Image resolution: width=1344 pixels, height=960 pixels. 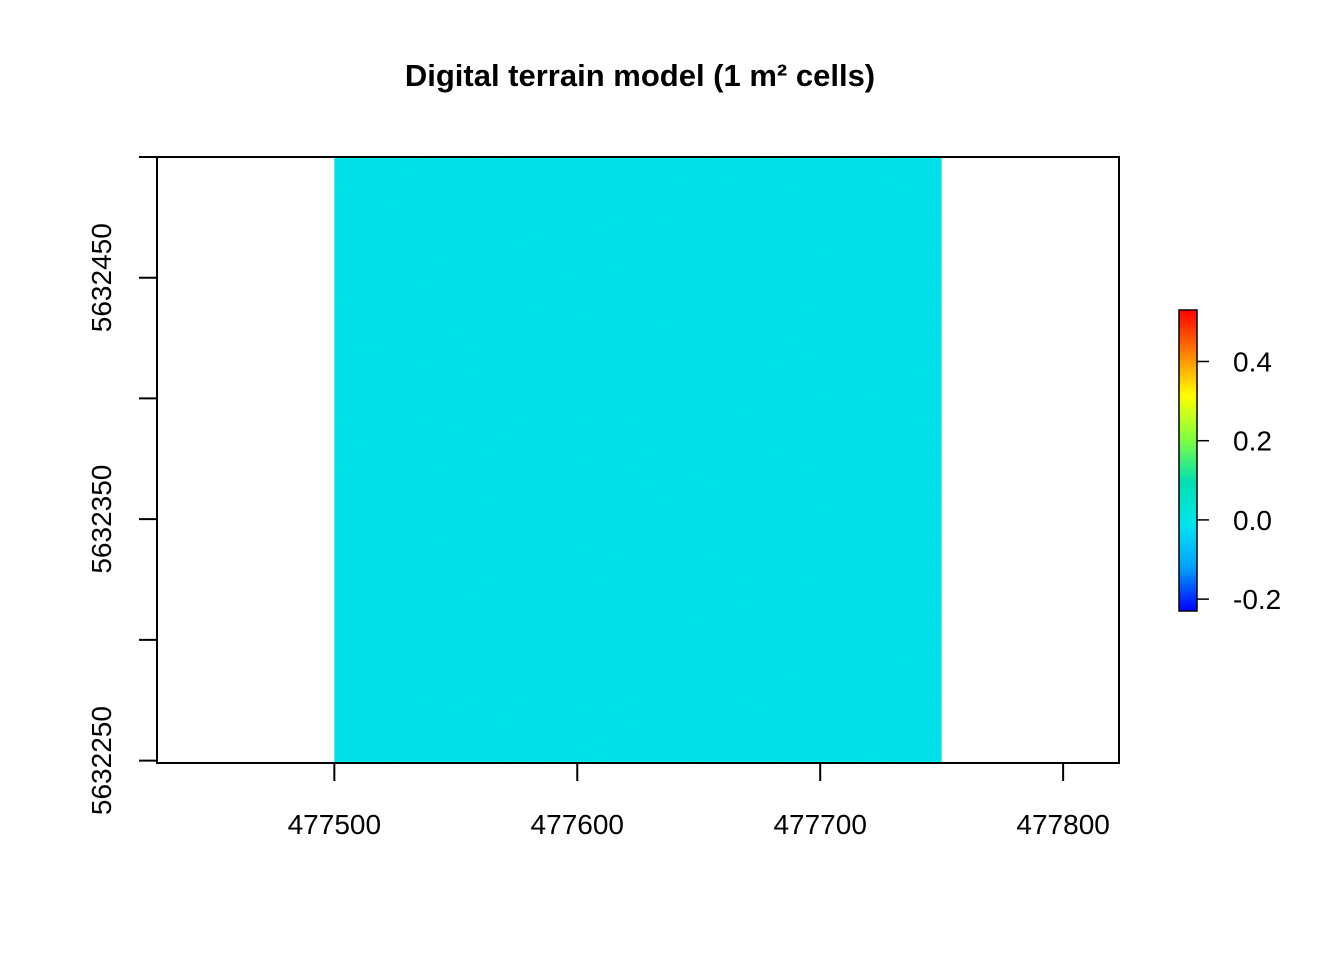 I want to click on colorbar-tick-label: 0.0, so click(x=1252, y=520).